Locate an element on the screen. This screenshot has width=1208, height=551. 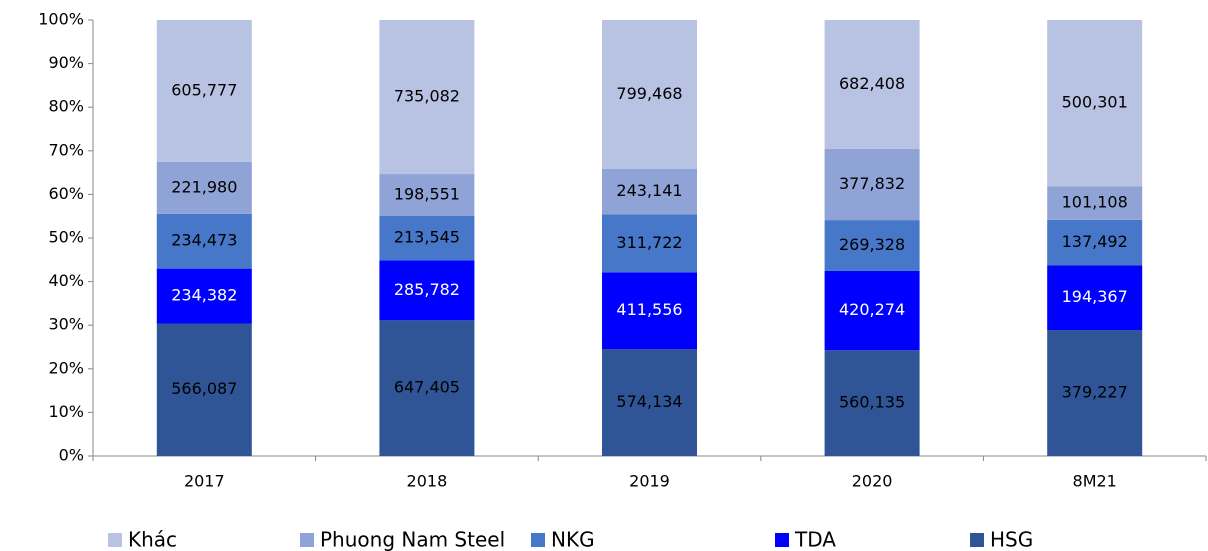
data-label: 101,108 is located at coordinates (1095, 201).